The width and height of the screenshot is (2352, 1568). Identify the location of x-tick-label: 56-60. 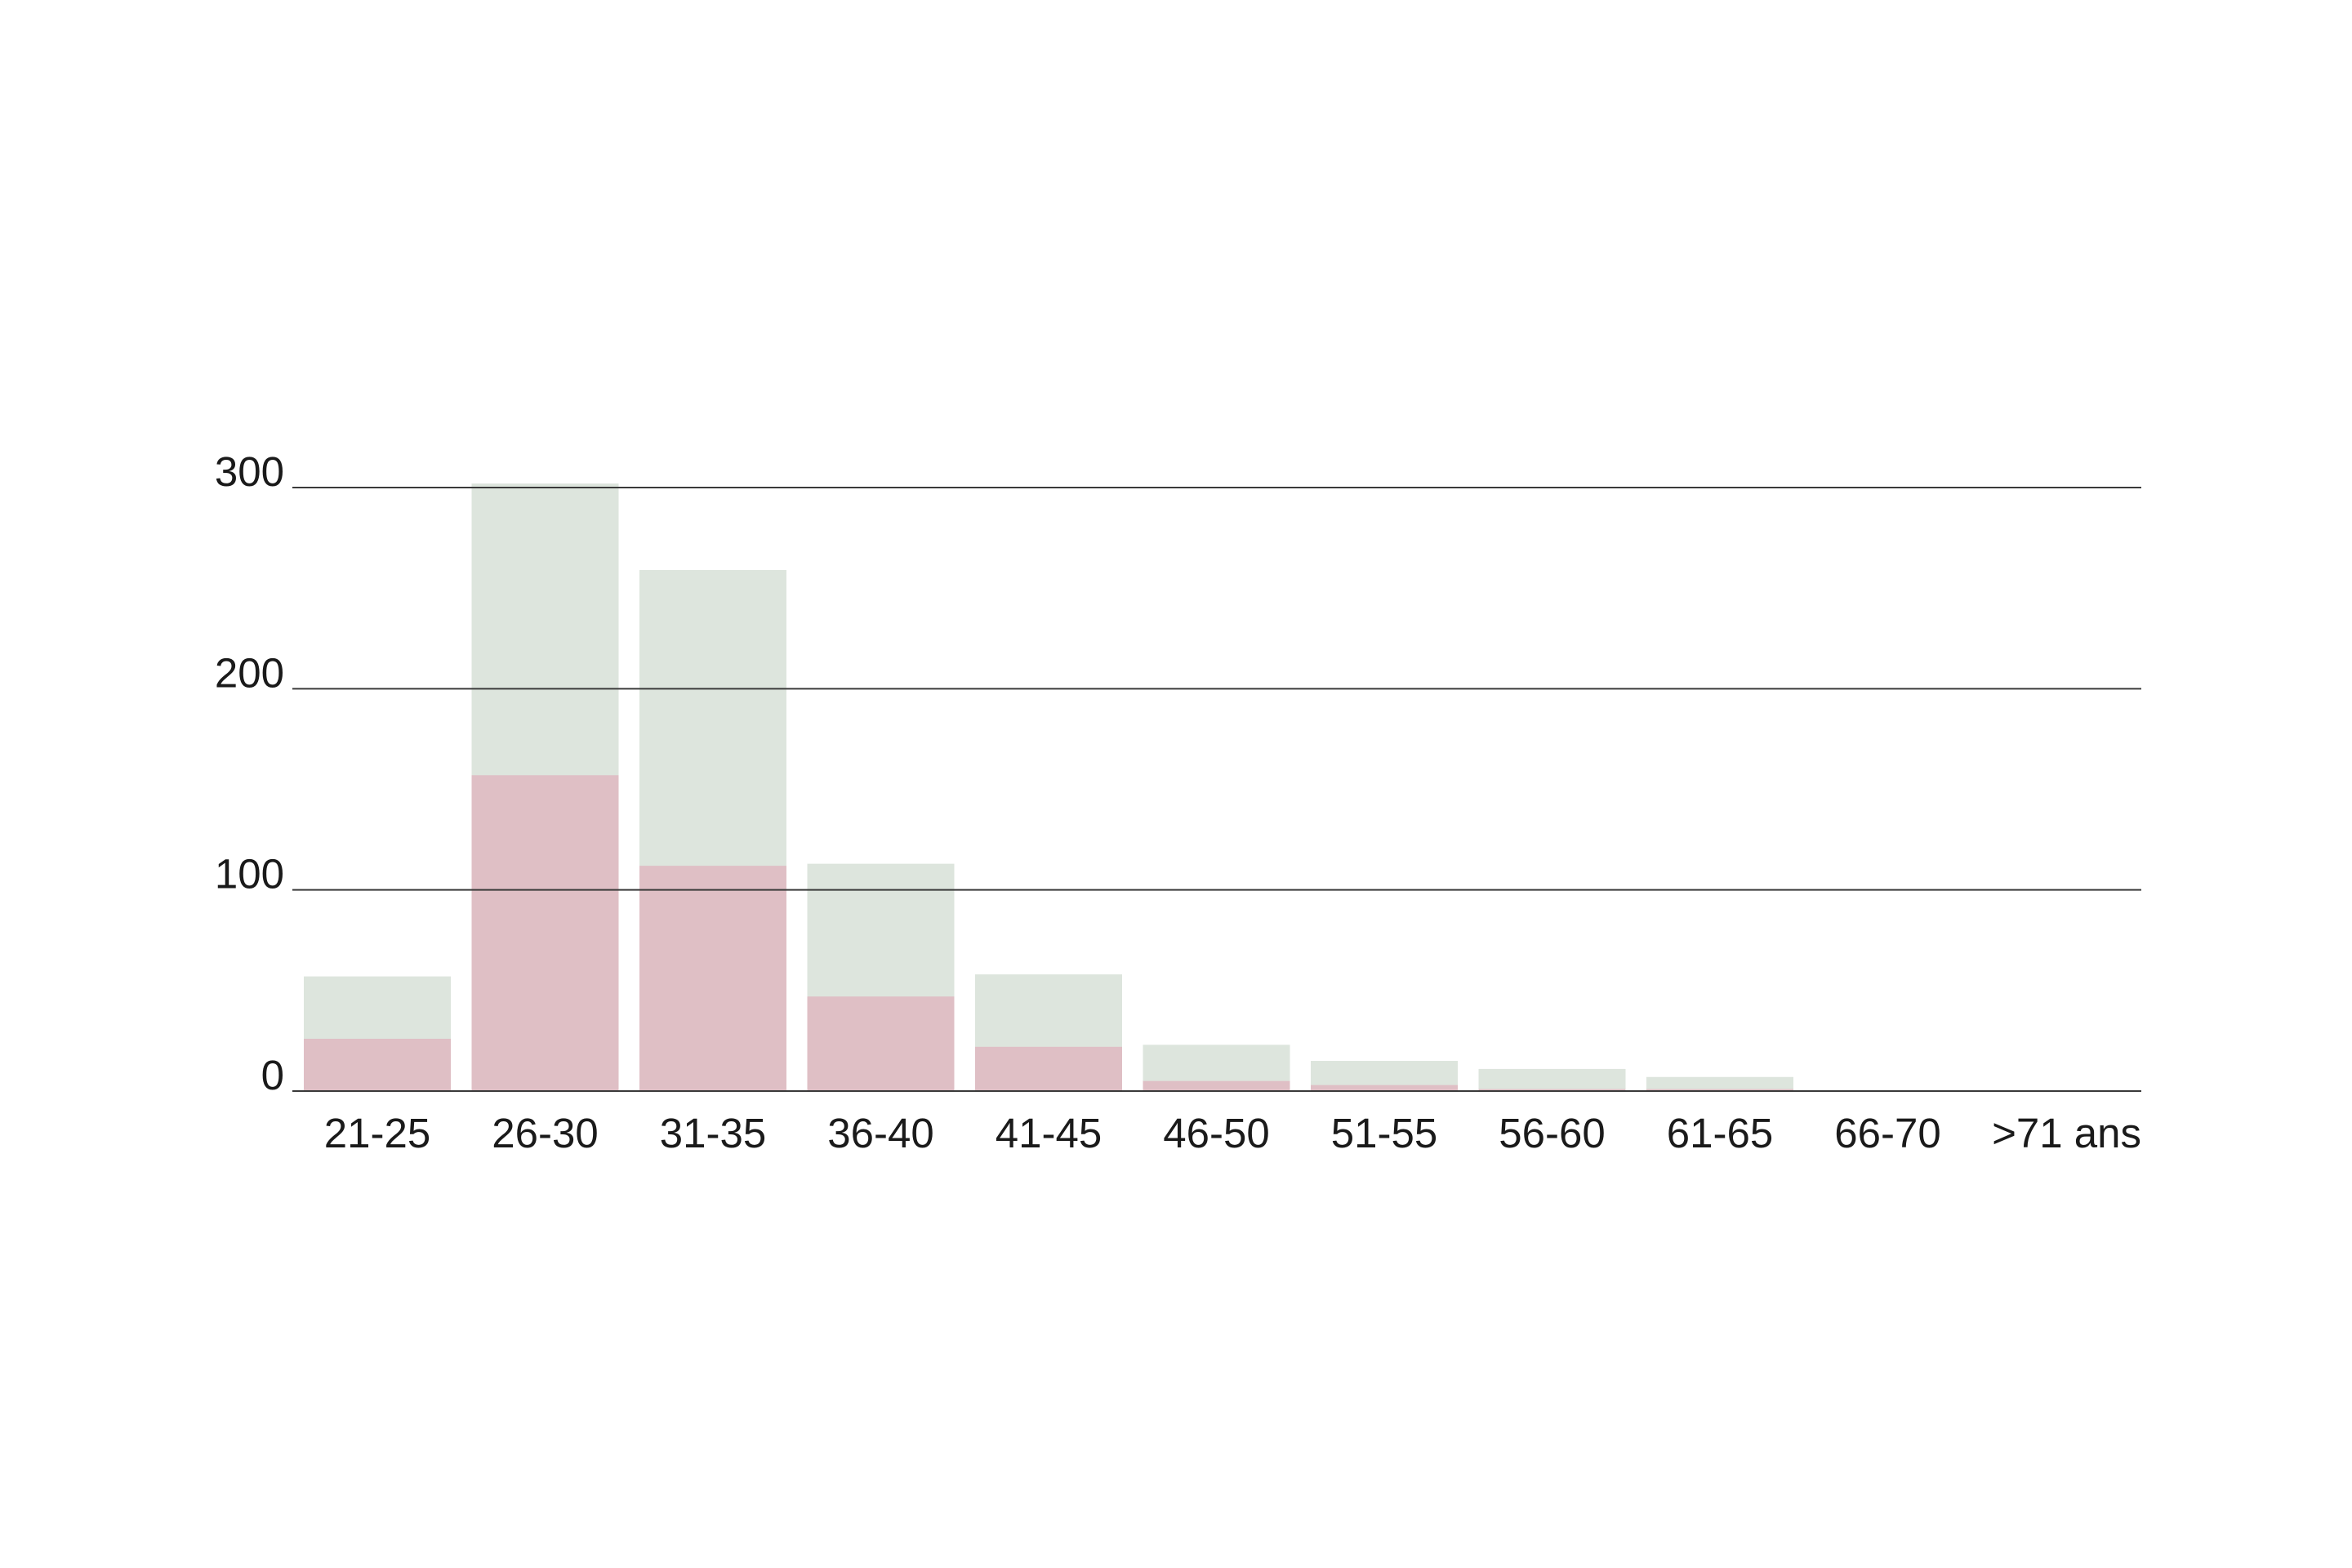
(1552, 1133).